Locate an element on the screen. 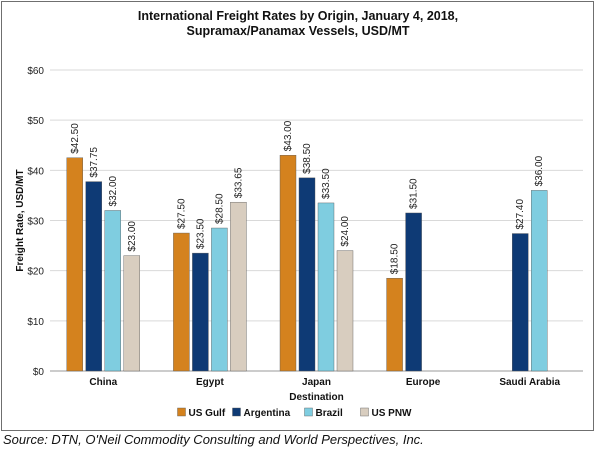 This screenshot has height=454, width=596. data-label: $23.00 is located at coordinates (132, 236).